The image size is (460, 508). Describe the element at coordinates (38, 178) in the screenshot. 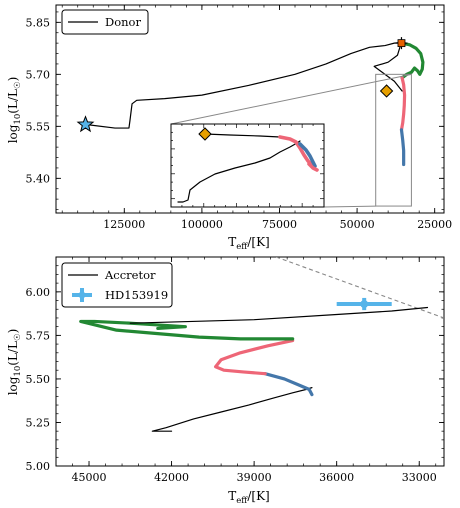

I see `top-y-tick-label: 5.40` at that location.